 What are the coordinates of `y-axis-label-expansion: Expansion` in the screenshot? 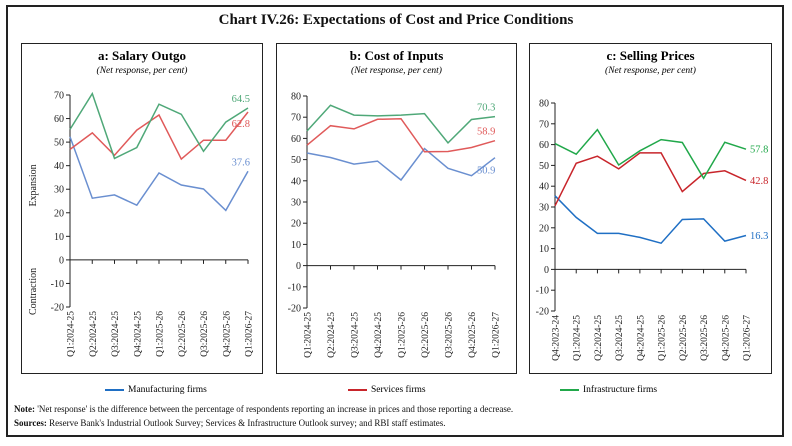 It's located at (33, 185).